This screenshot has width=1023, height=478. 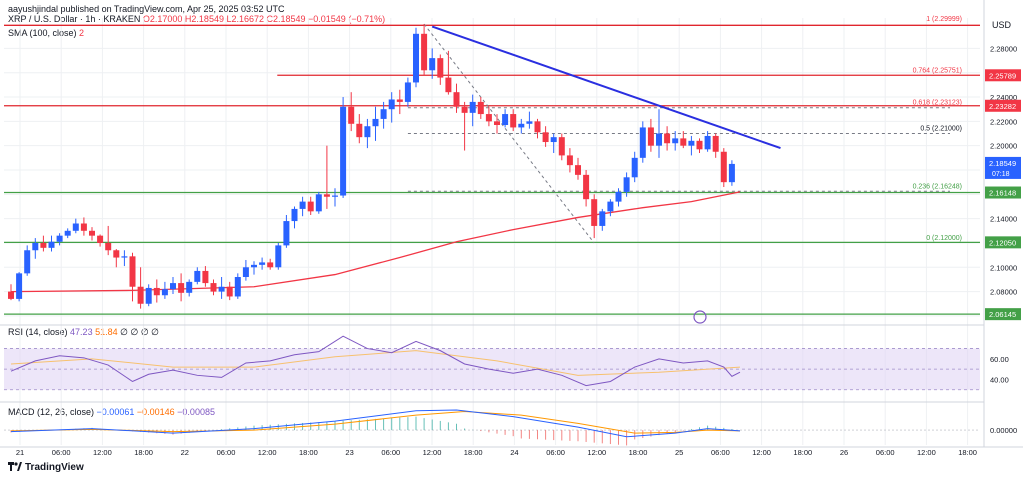 What do you see at coordinates (106, 332) in the screenshot?
I see `rsi-sma-value: 51.84` at bounding box center [106, 332].